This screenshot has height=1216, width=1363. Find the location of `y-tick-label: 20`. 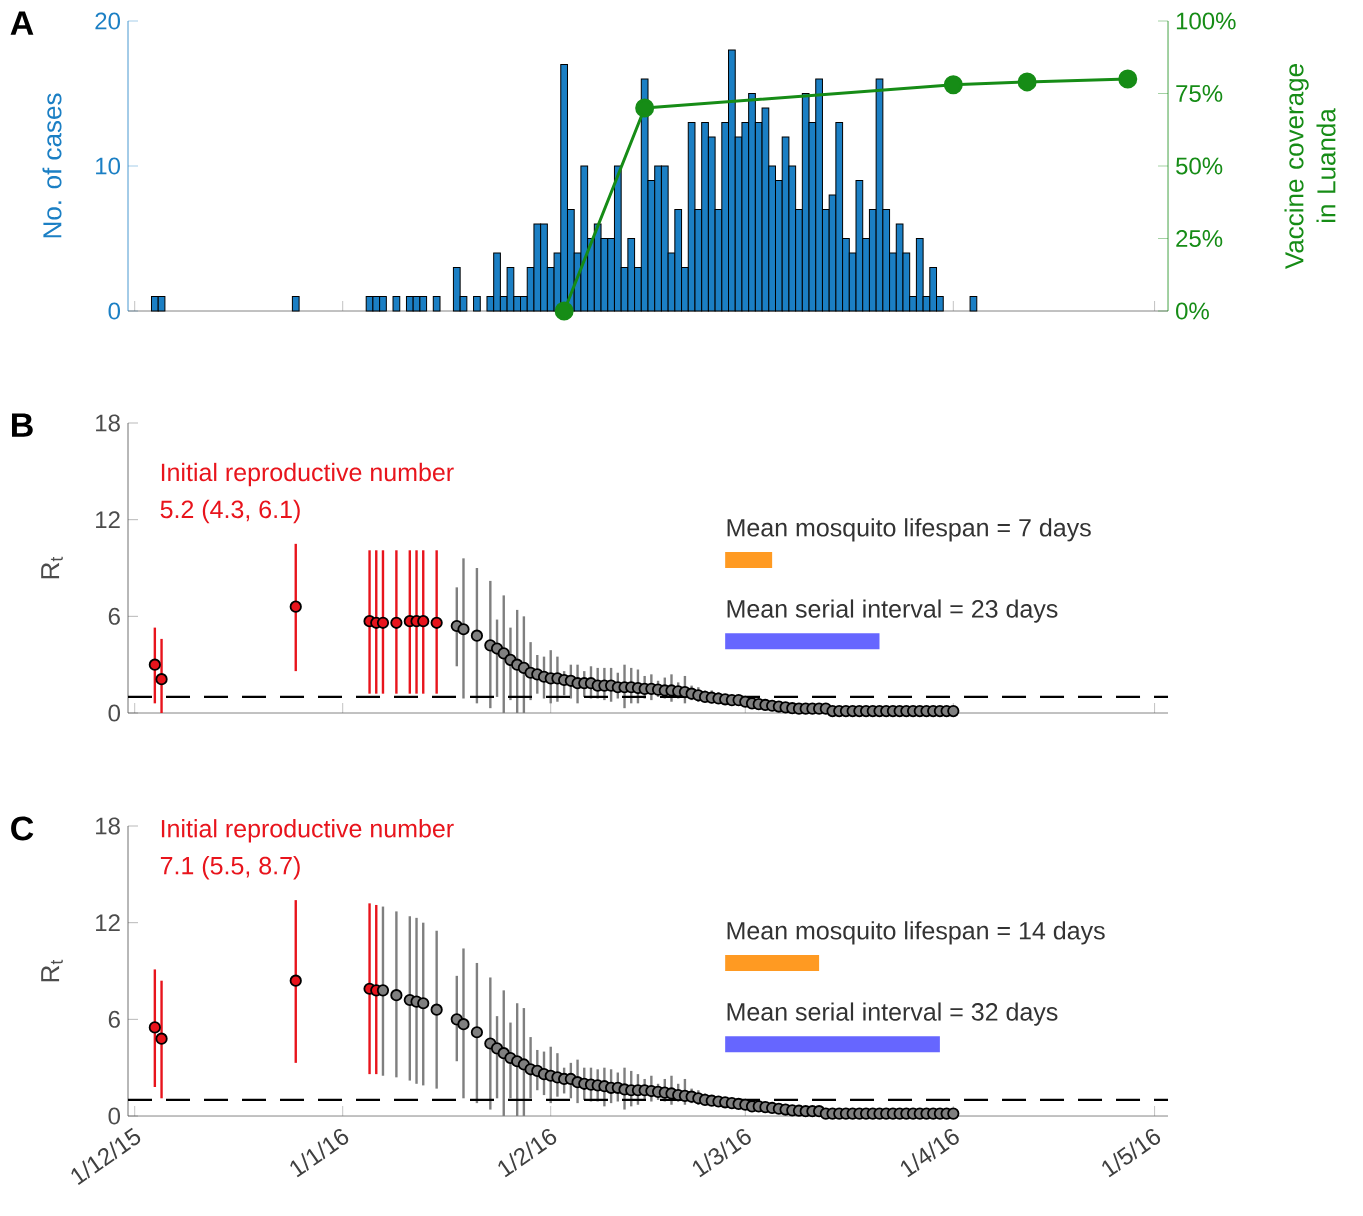

y-tick-label: 20 is located at coordinates (108, 21).